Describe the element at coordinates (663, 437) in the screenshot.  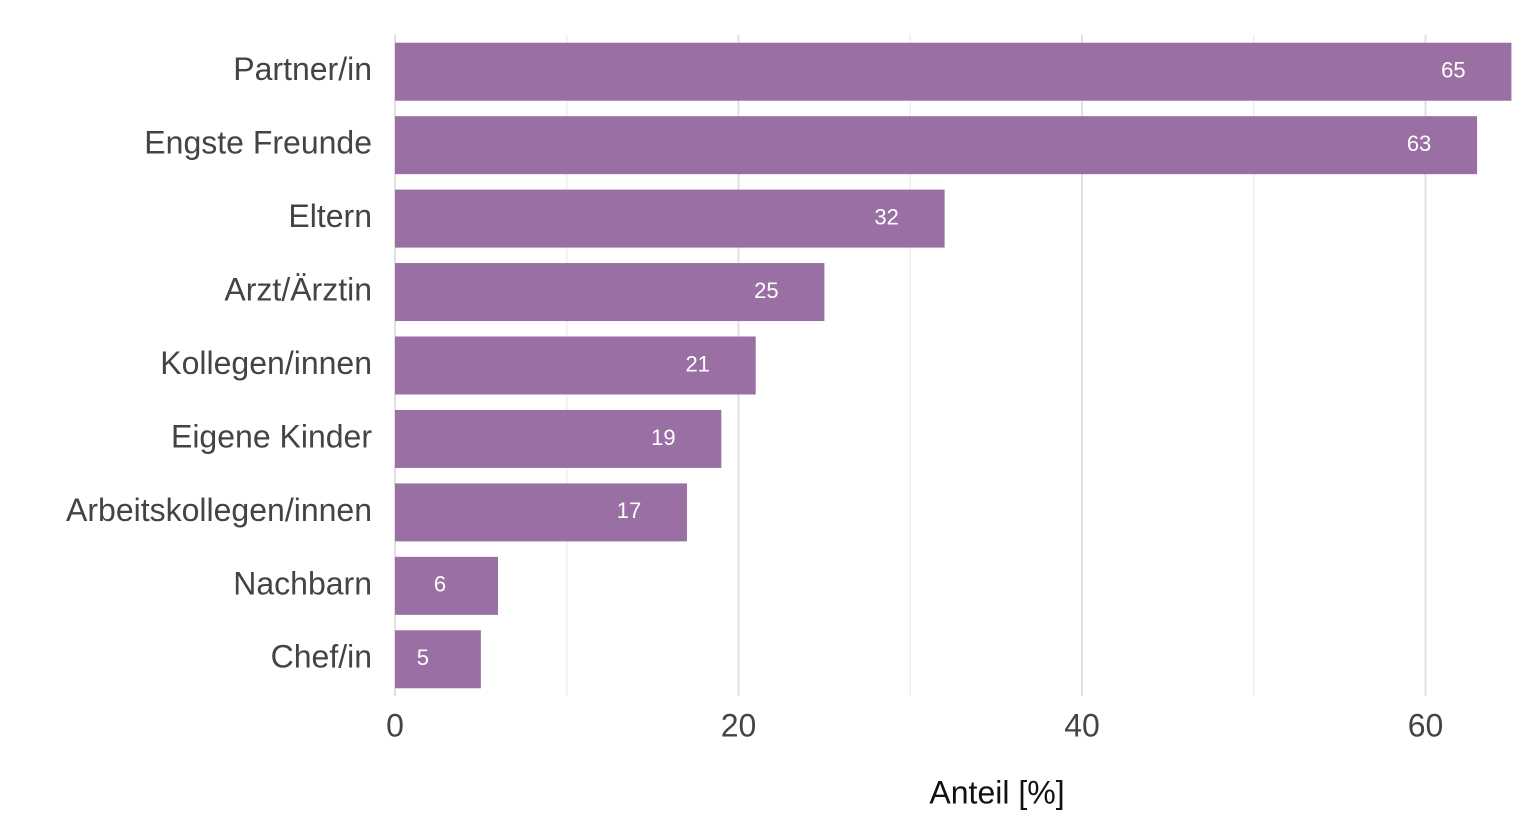
I see `value-label: 19` at that location.